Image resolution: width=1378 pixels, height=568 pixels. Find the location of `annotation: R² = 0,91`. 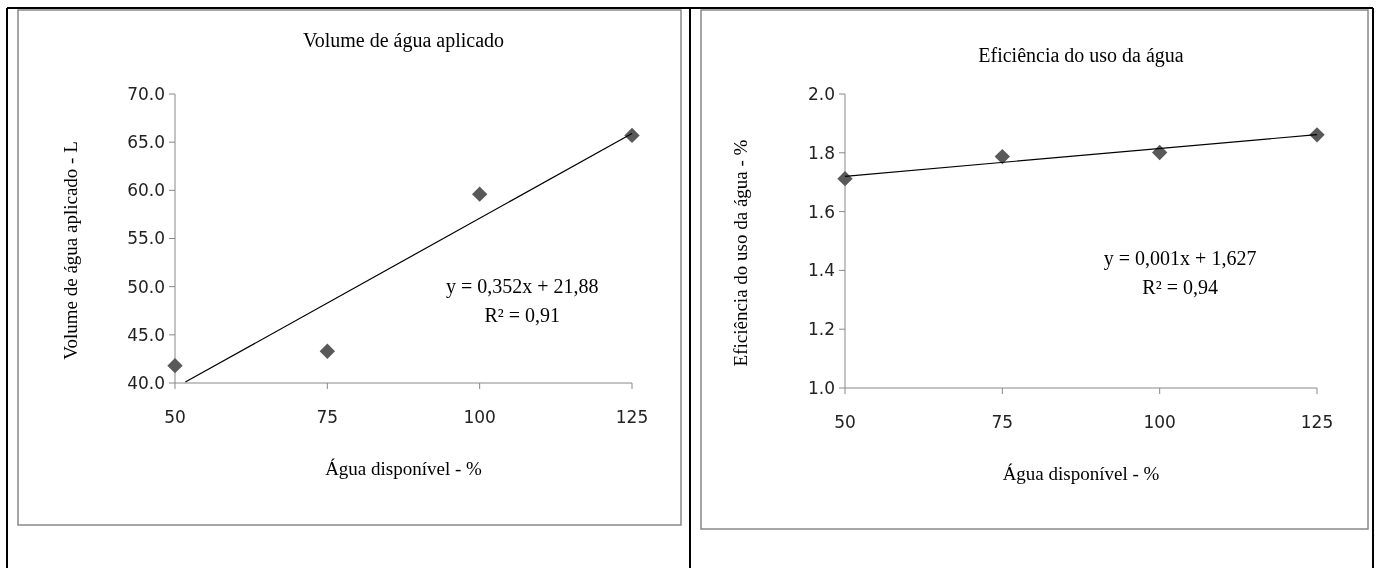

annotation: R² = 0,91 is located at coordinates (522, 315).